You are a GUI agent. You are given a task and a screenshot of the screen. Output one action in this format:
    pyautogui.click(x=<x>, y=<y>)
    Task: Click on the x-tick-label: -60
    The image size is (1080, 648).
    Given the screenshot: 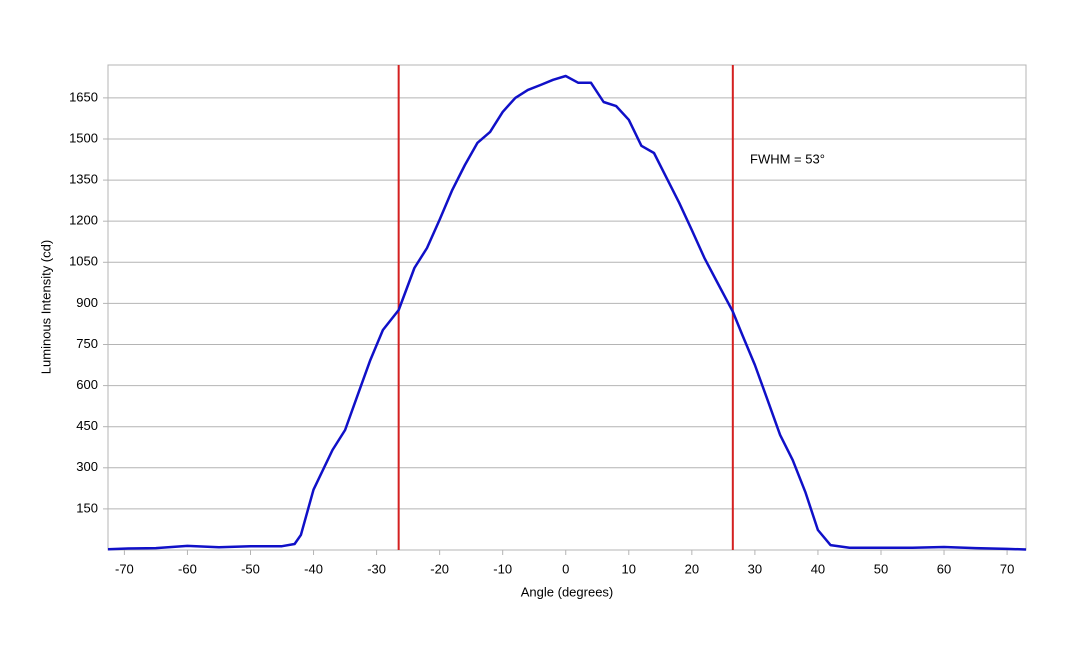 What is the action you would take?
    pyautogui.click(x=187, y=568)
    